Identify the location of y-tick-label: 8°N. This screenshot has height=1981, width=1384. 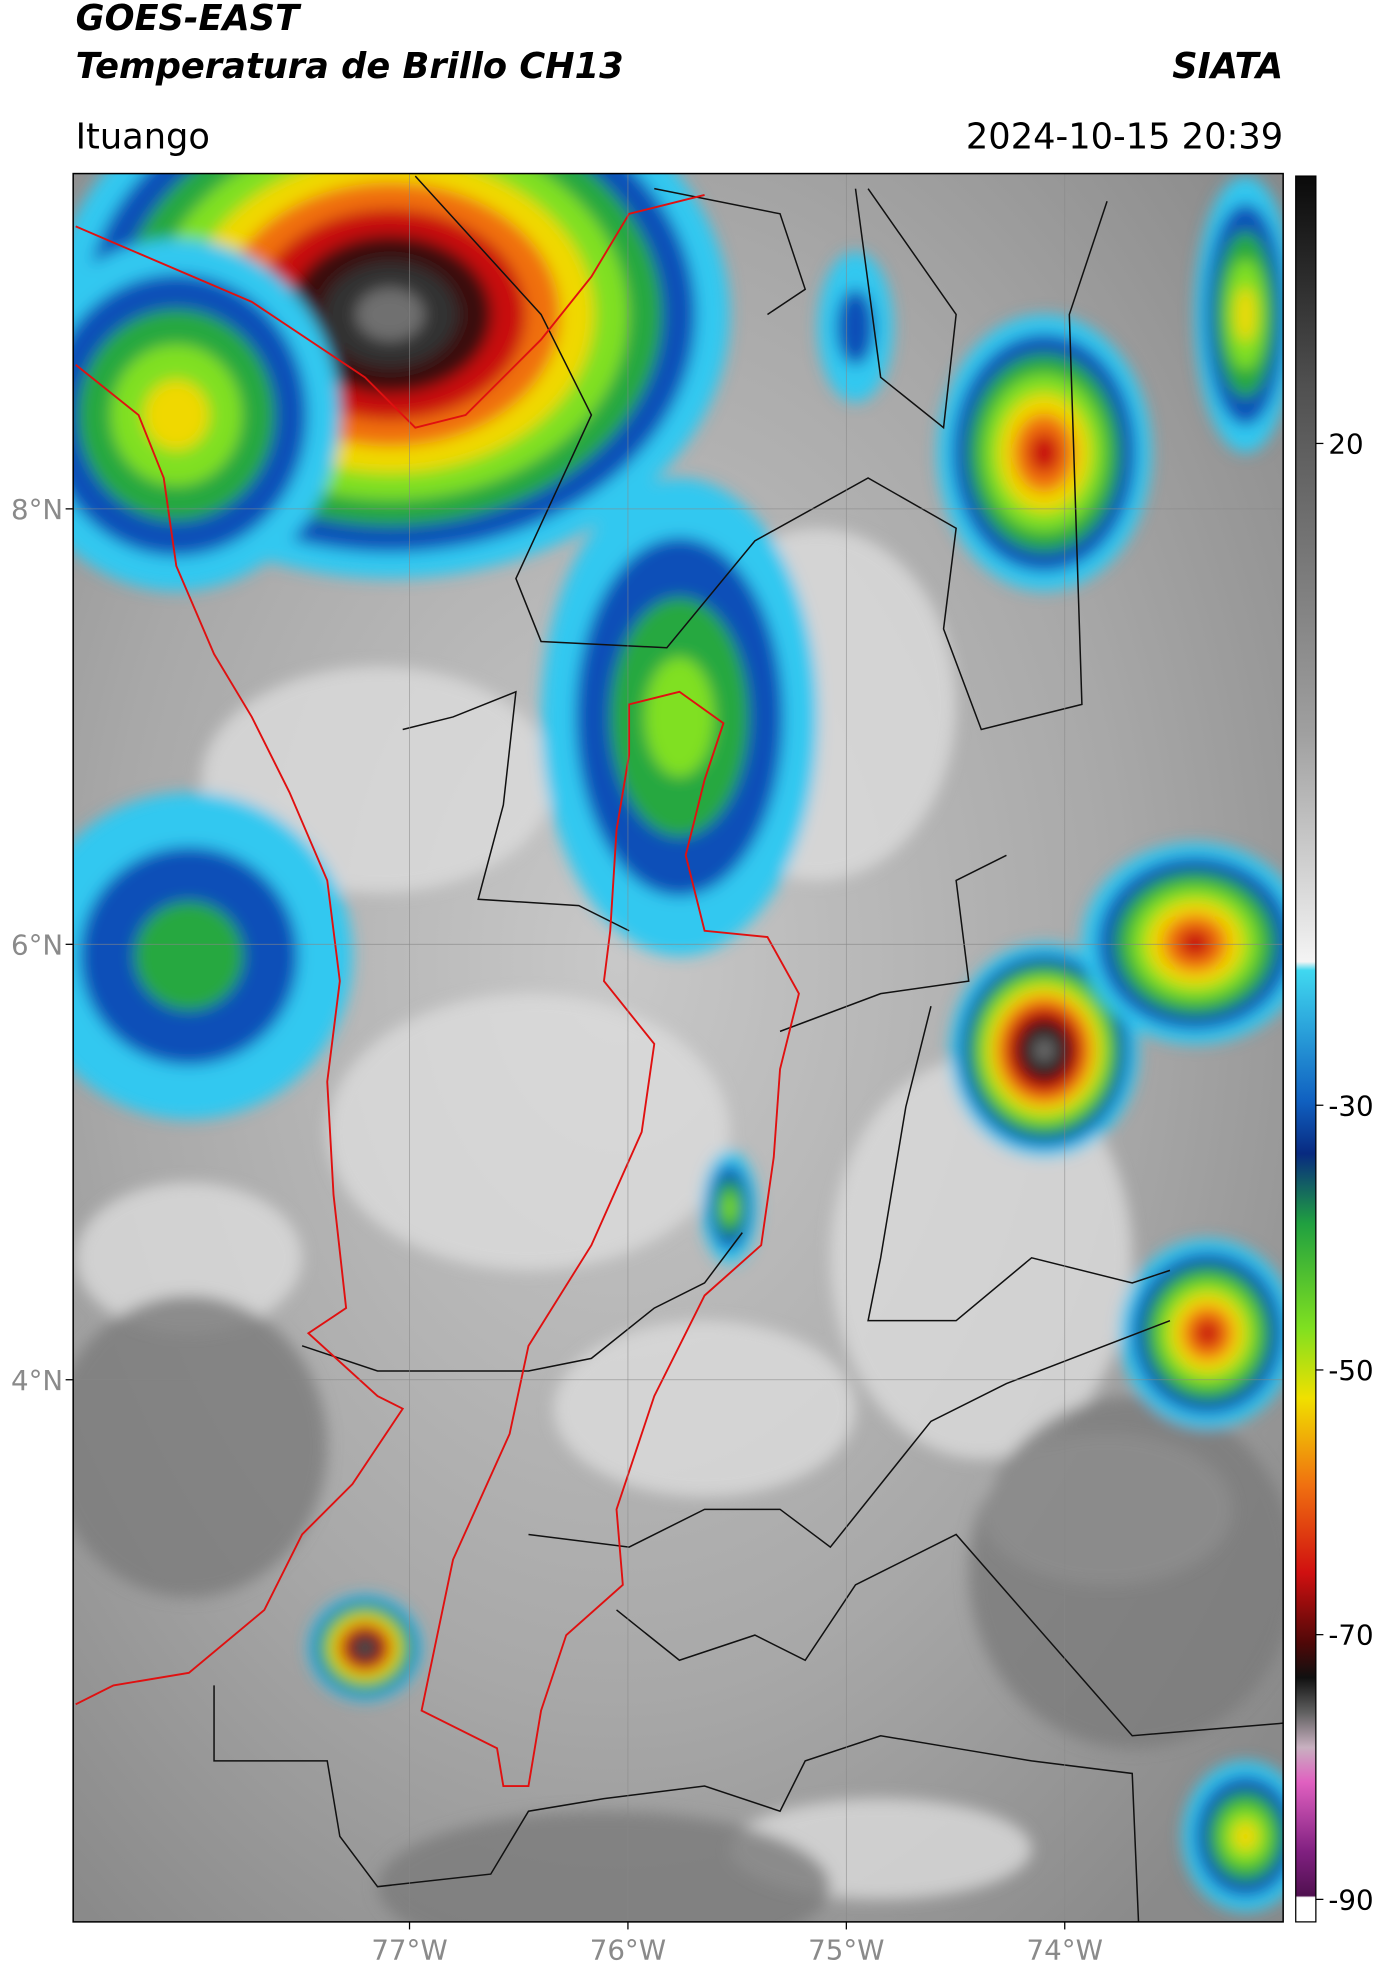
(37, 509).